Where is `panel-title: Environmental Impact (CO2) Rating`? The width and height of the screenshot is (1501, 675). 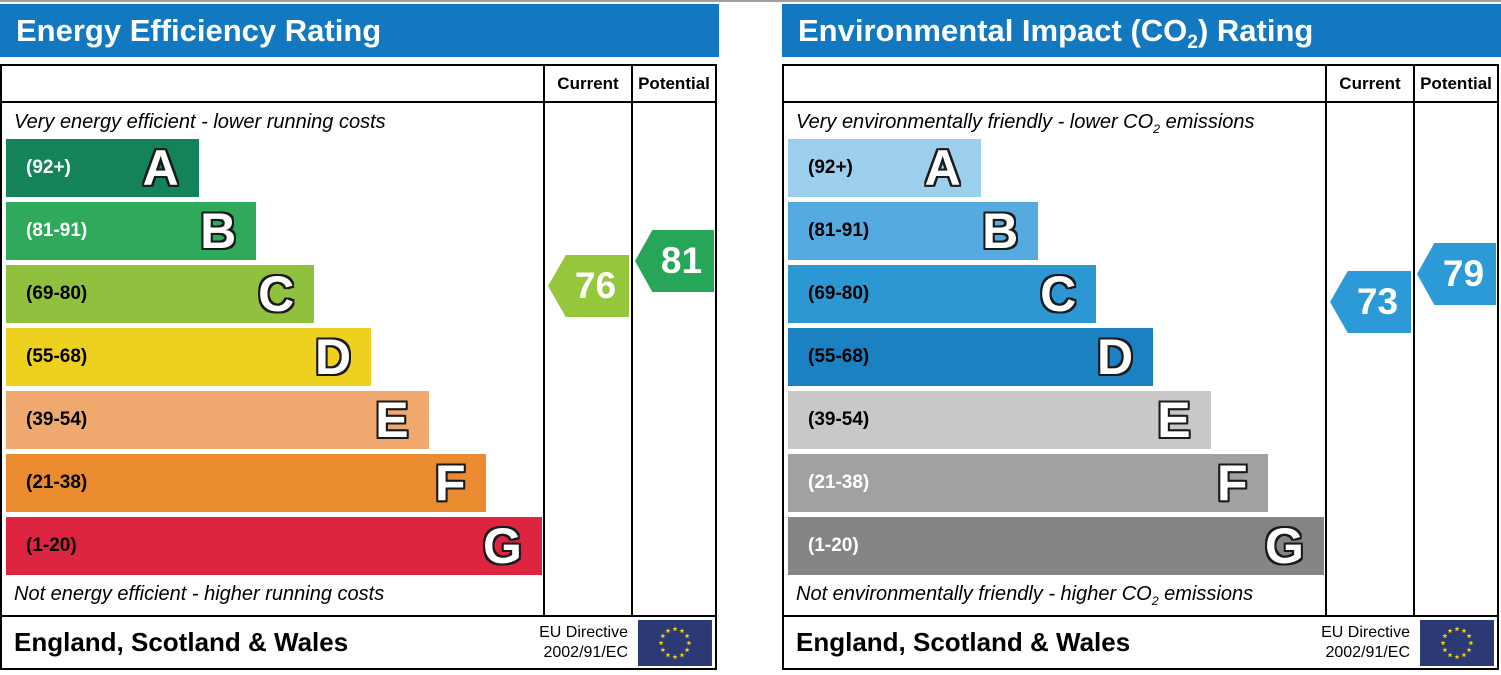
panel-title: Environmental Impact (CO2) Rating is located at coordinates (1056, 33).